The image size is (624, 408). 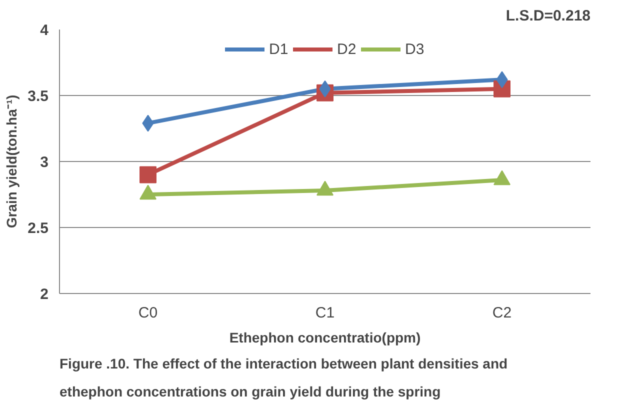 I want to click on y-tick-label: 3.5, so click(x=38, y=96).